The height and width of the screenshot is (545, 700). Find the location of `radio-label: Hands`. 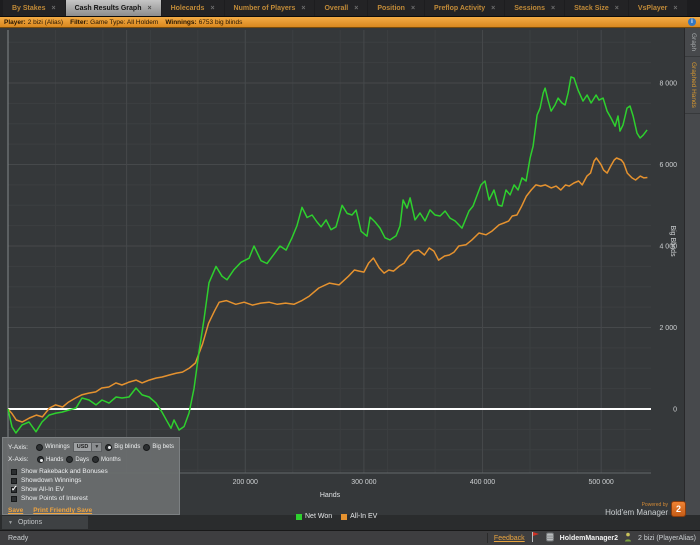

radio-label: Hands is located at coordinates (55, 459).